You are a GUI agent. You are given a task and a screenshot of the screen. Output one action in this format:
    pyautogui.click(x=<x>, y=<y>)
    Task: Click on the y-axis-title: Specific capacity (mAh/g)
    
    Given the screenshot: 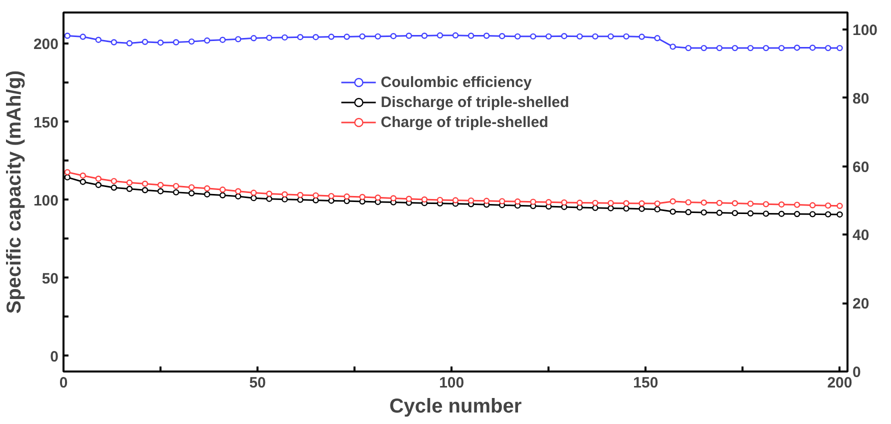 What is the action you would take?
    pyautogui.click(x=14, y=192)
    